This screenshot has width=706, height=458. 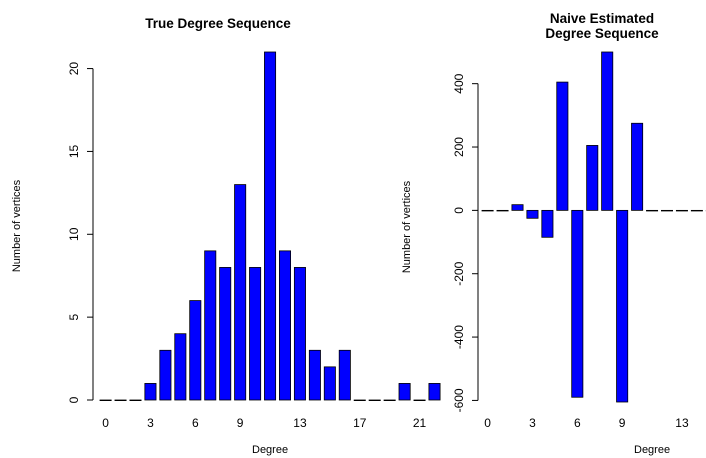 I want to click on y-tick-label: 200, so click(x=459, y=147).